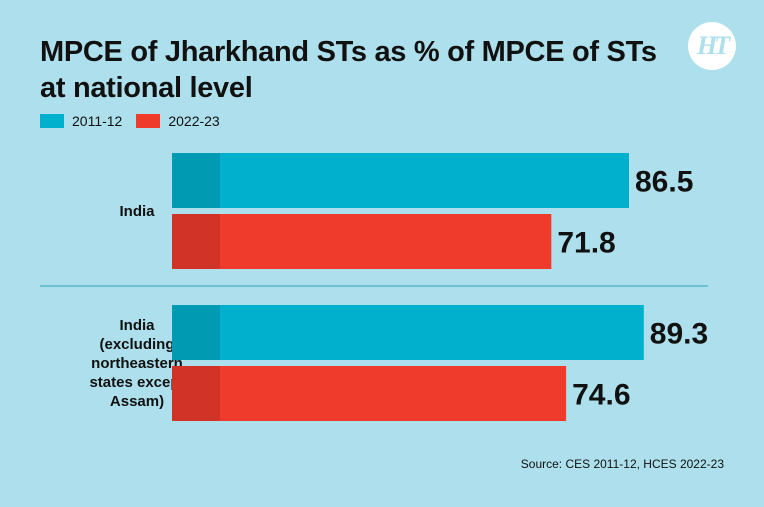 This screenshot has height=507, width=764. What do you see at coordinates (586, 243) in the screenshot?
I see `data-label: 71.8` at bounding box center [586, 243].